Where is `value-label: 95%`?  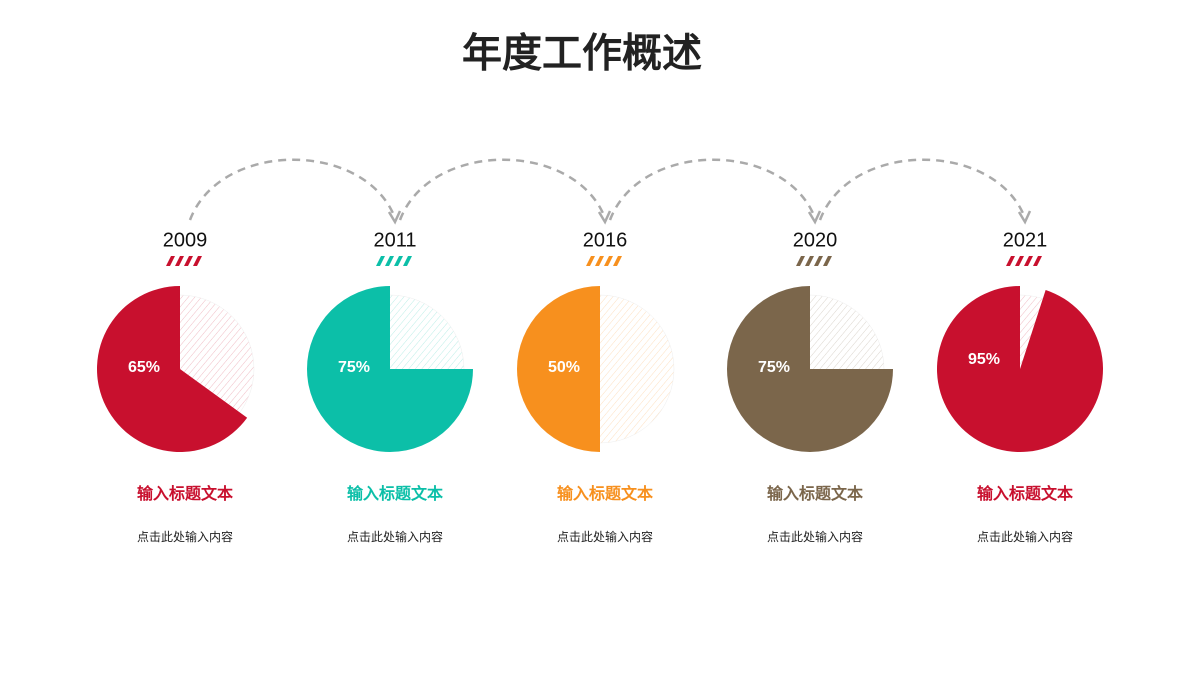
value-label: 95% is located at coordinates (984, 359).